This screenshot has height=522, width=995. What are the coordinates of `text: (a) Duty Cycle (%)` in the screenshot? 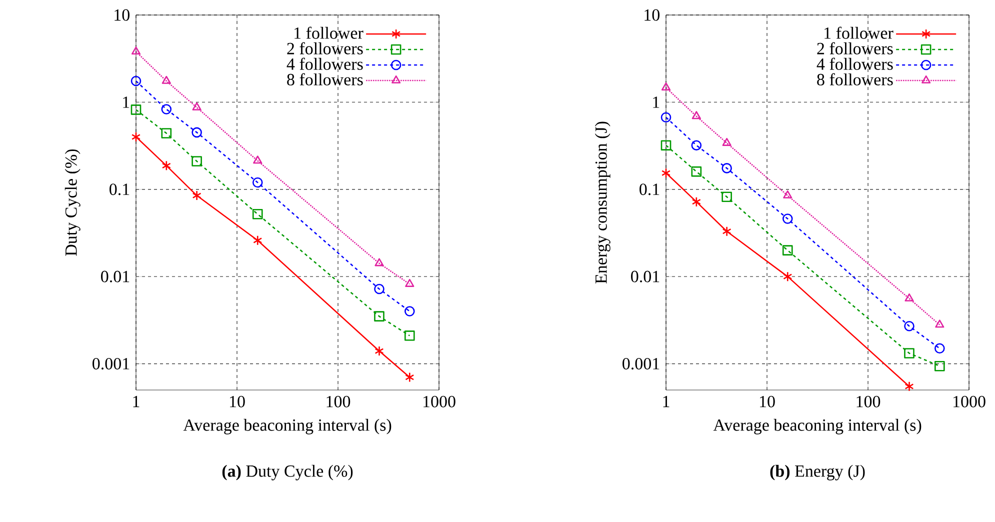 It's located at (287, 472).